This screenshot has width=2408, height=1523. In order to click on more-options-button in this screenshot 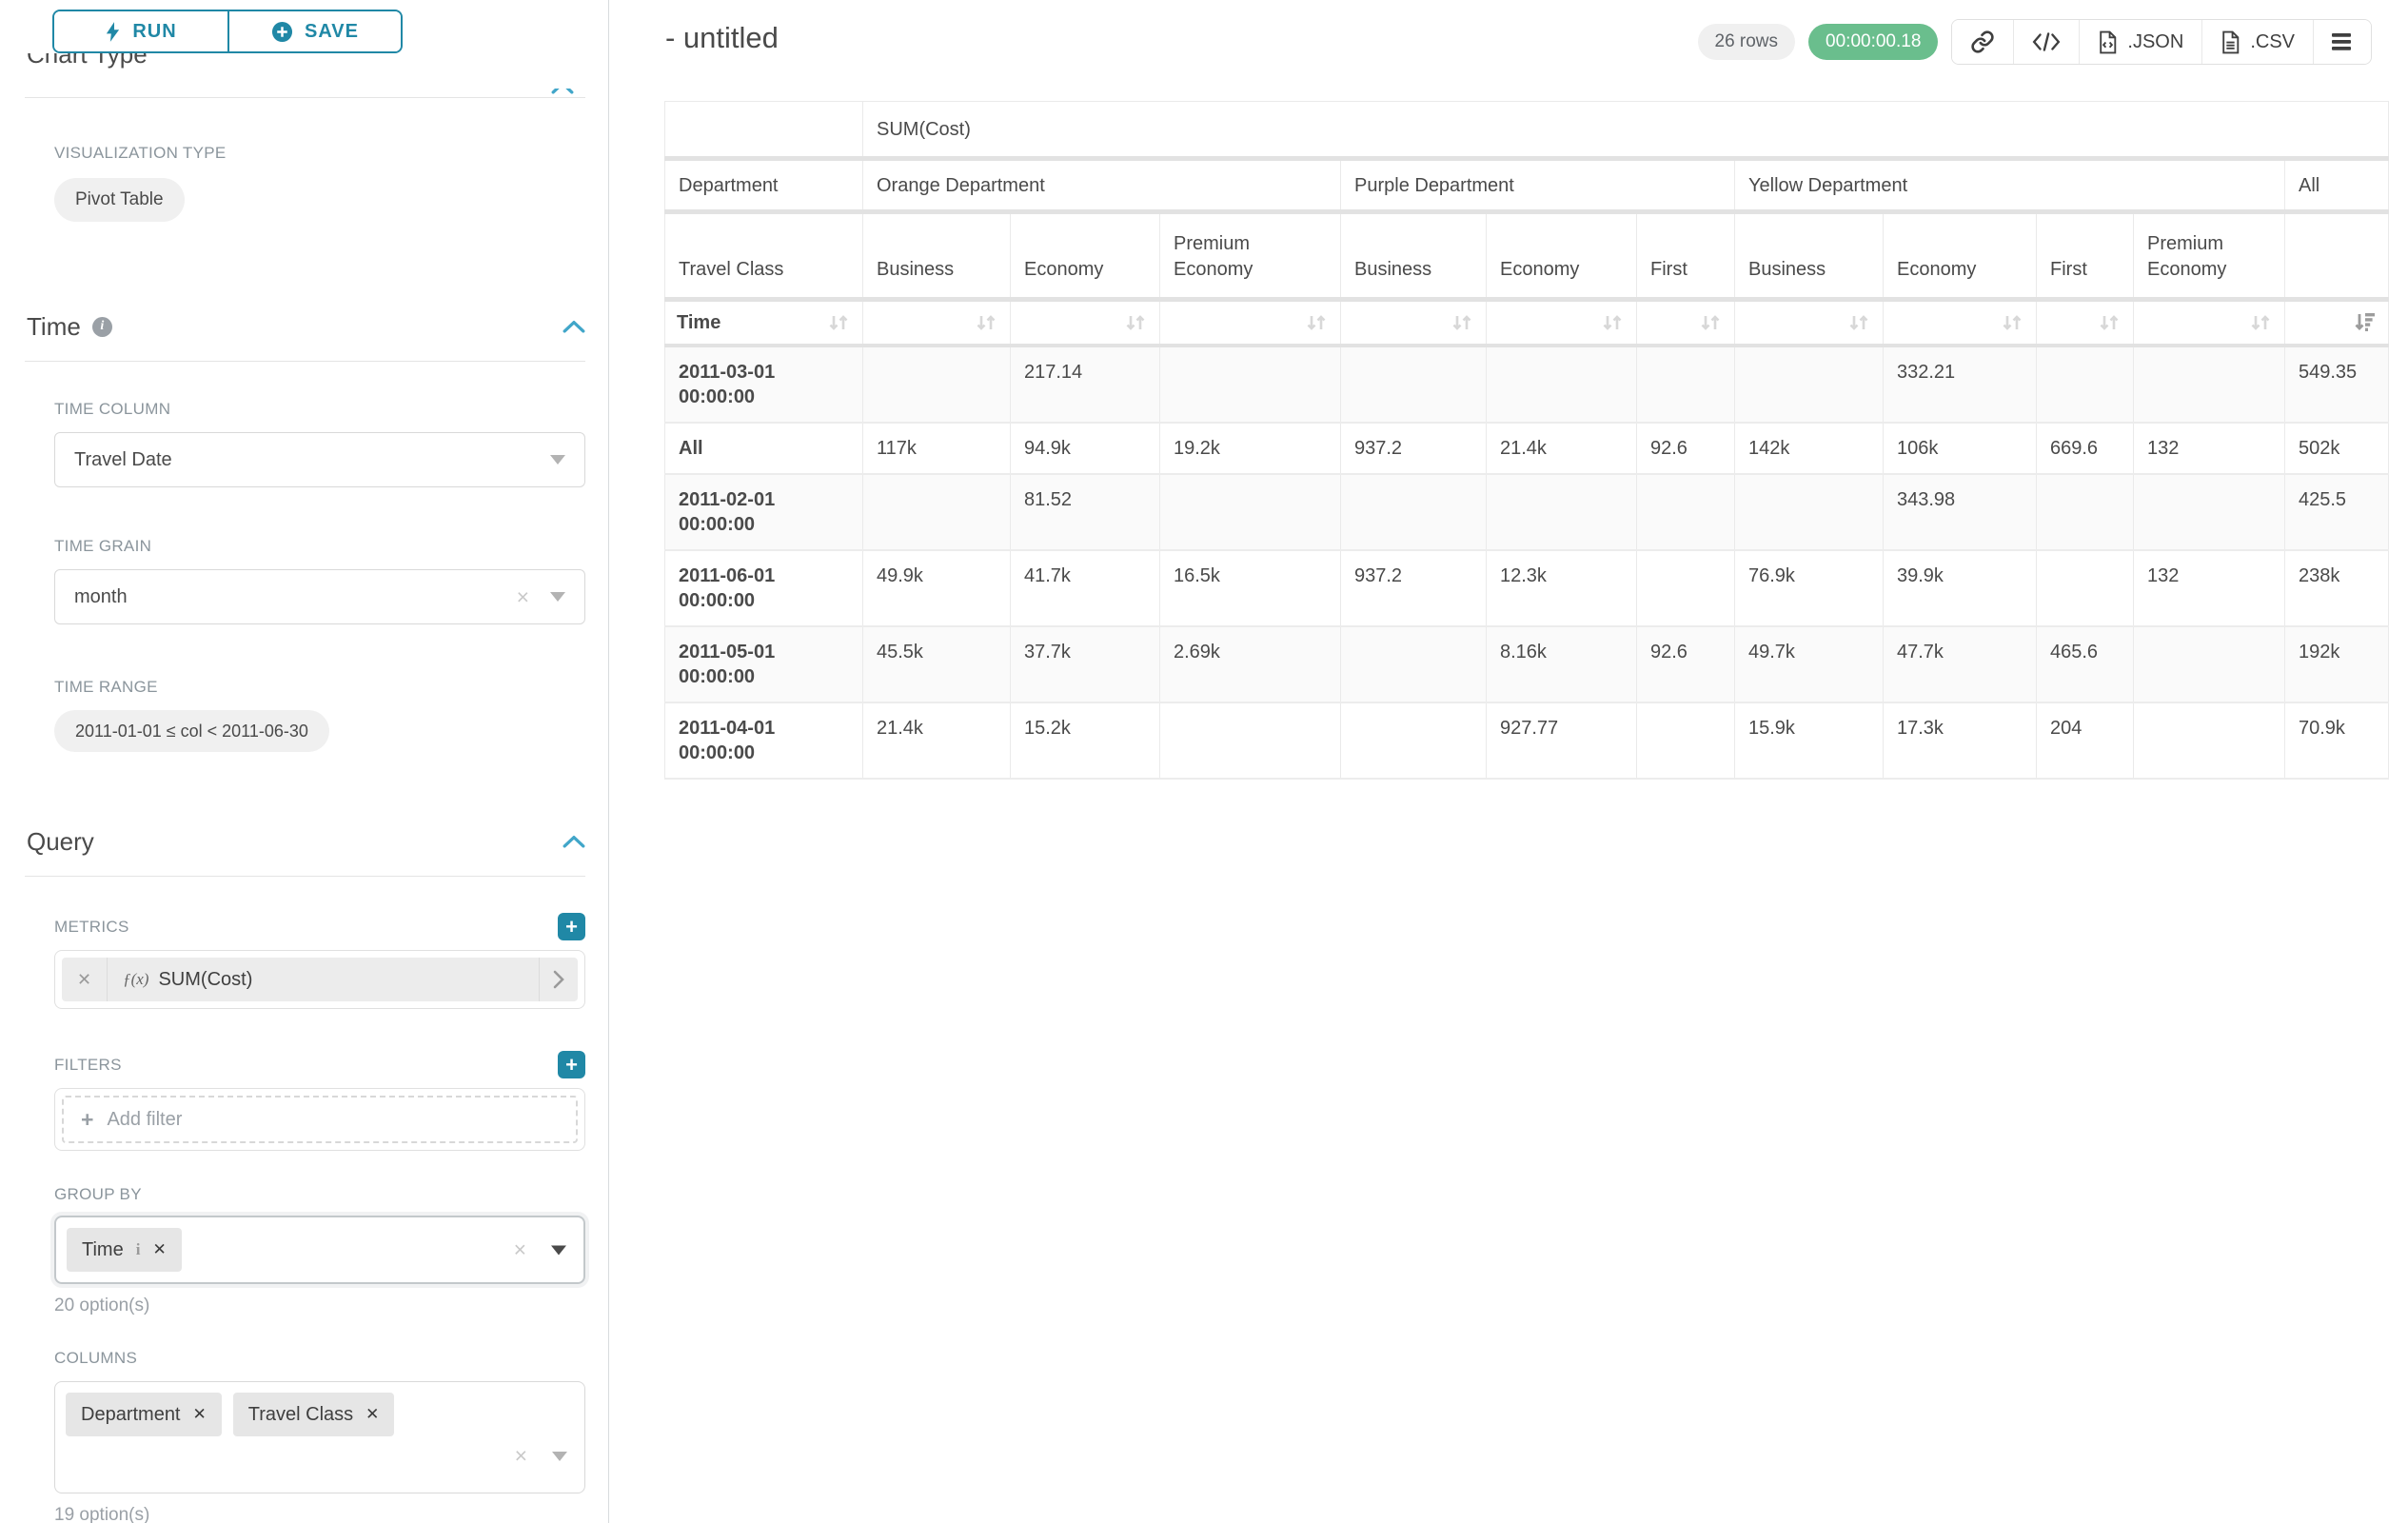, I will do `click(2342, 42)`.